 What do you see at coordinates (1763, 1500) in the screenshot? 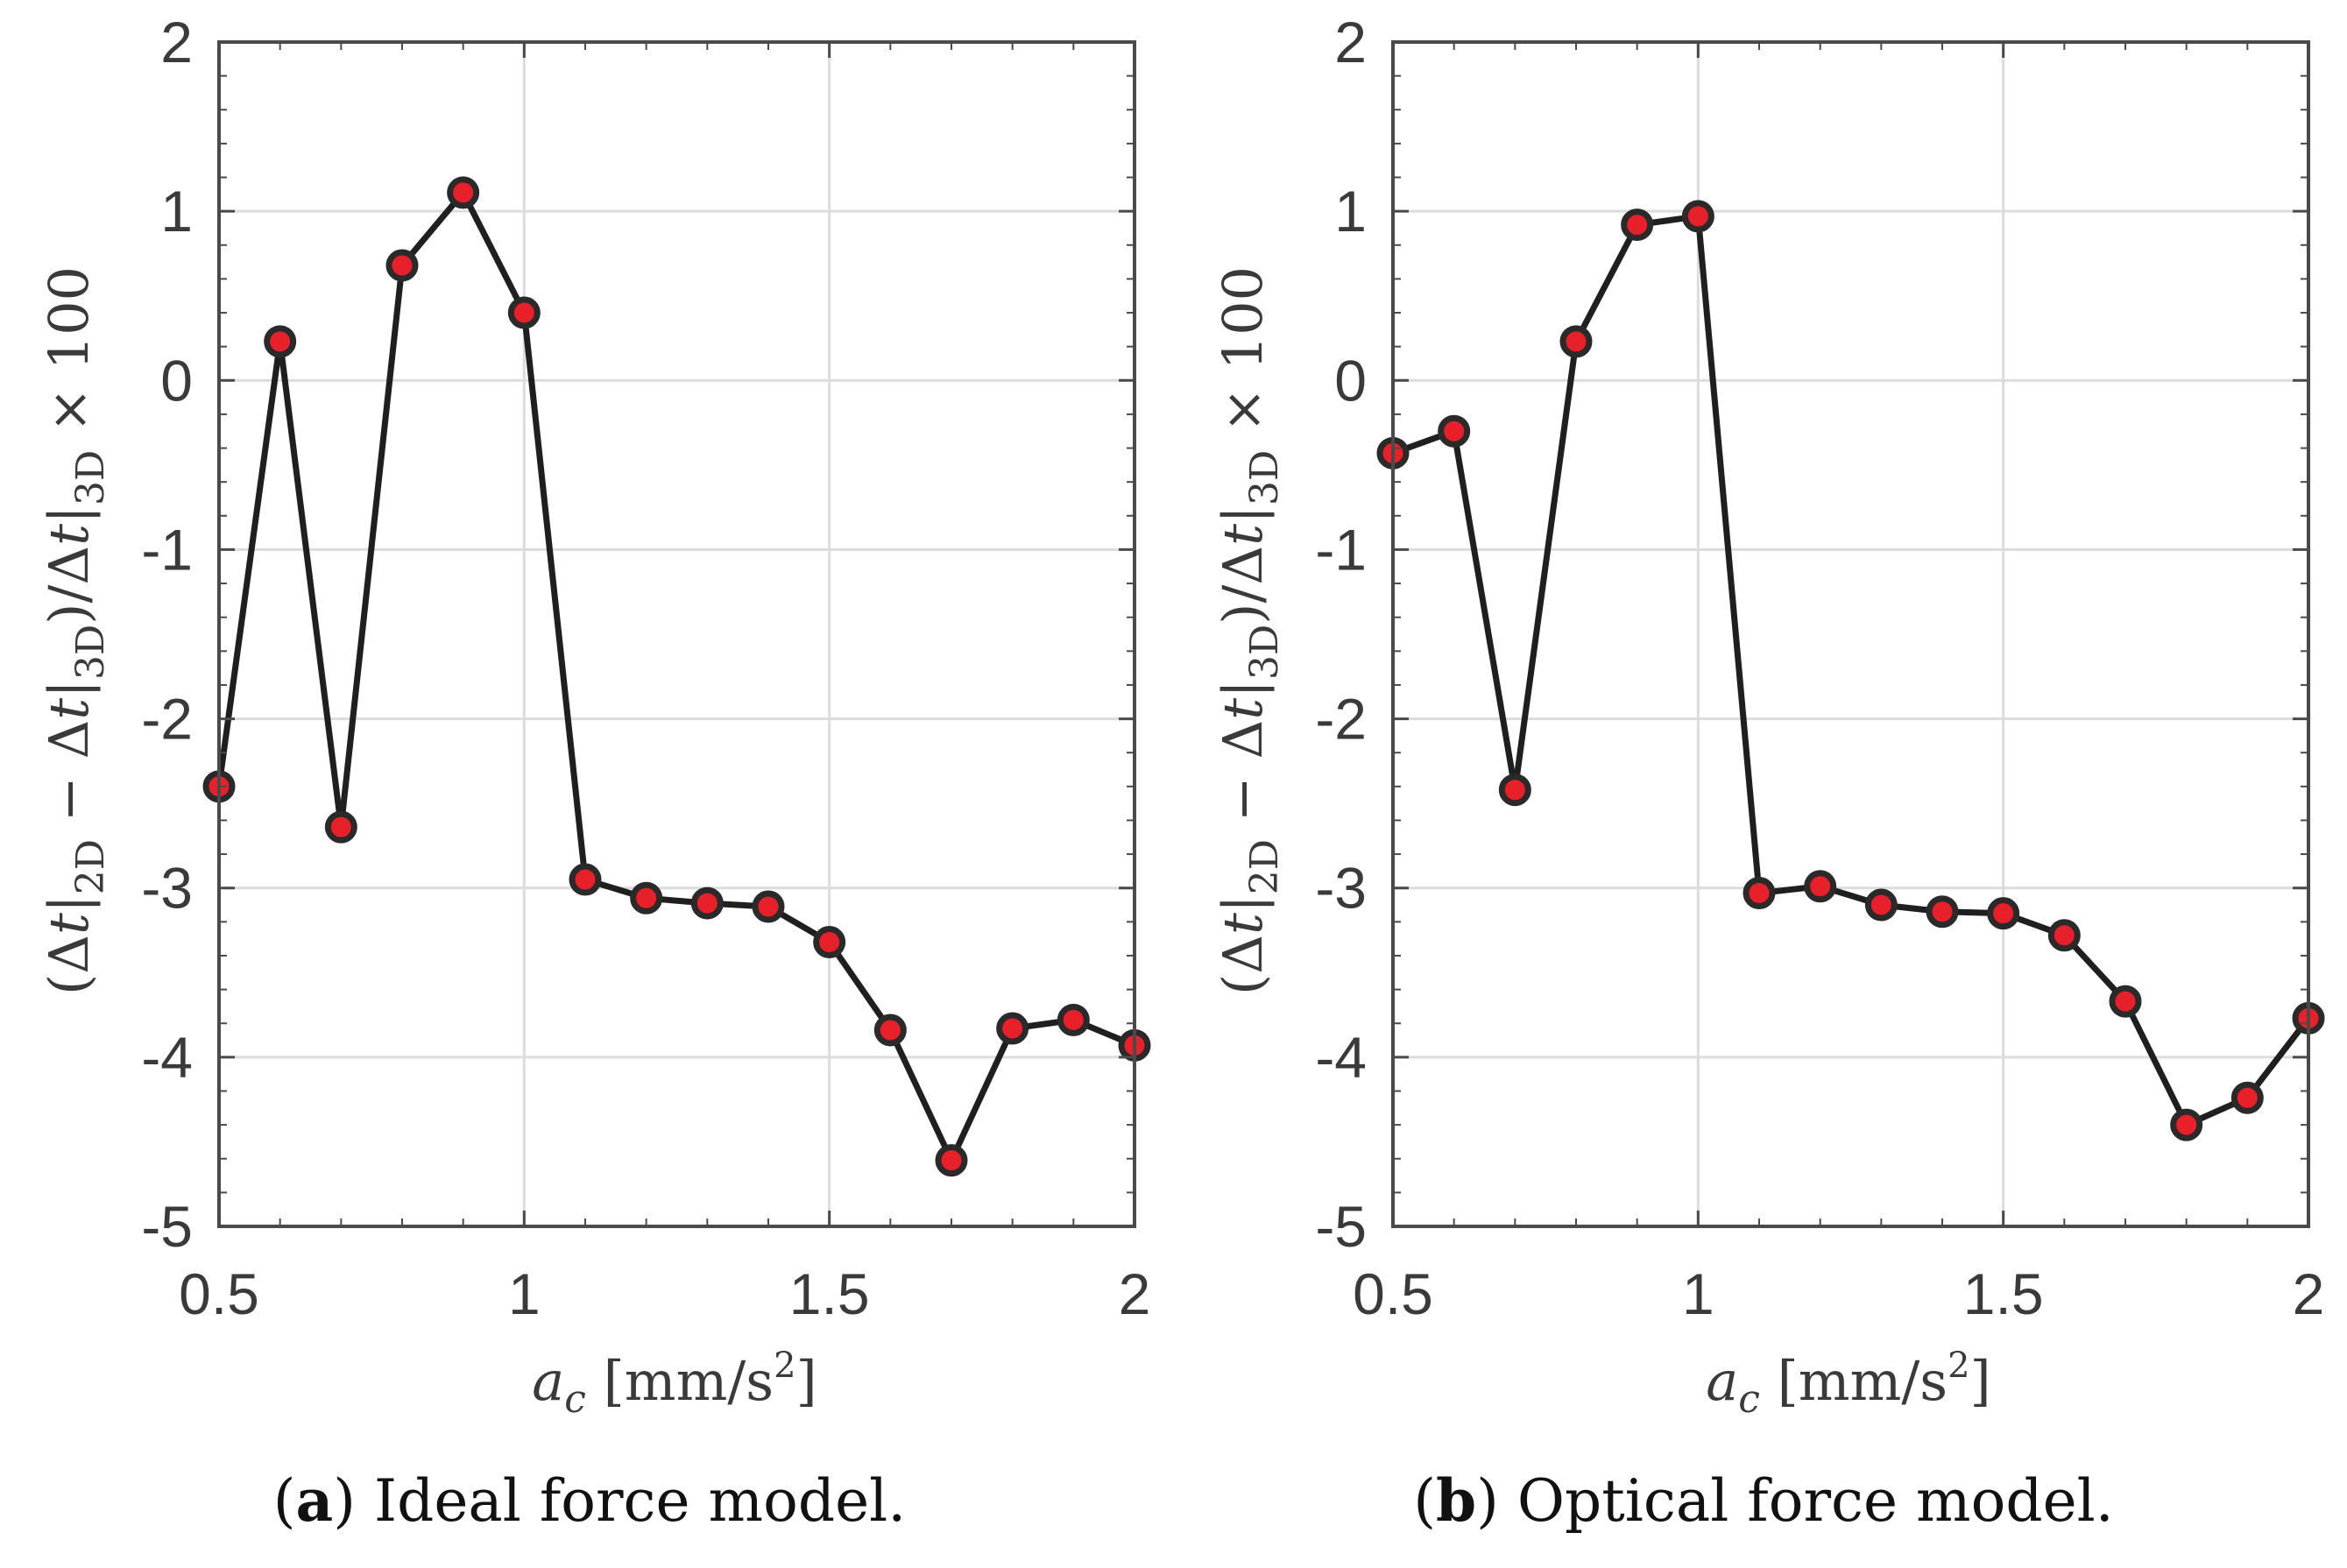
I see `caption: (b) Optical force model.` at bounding box center [1763, 1500].